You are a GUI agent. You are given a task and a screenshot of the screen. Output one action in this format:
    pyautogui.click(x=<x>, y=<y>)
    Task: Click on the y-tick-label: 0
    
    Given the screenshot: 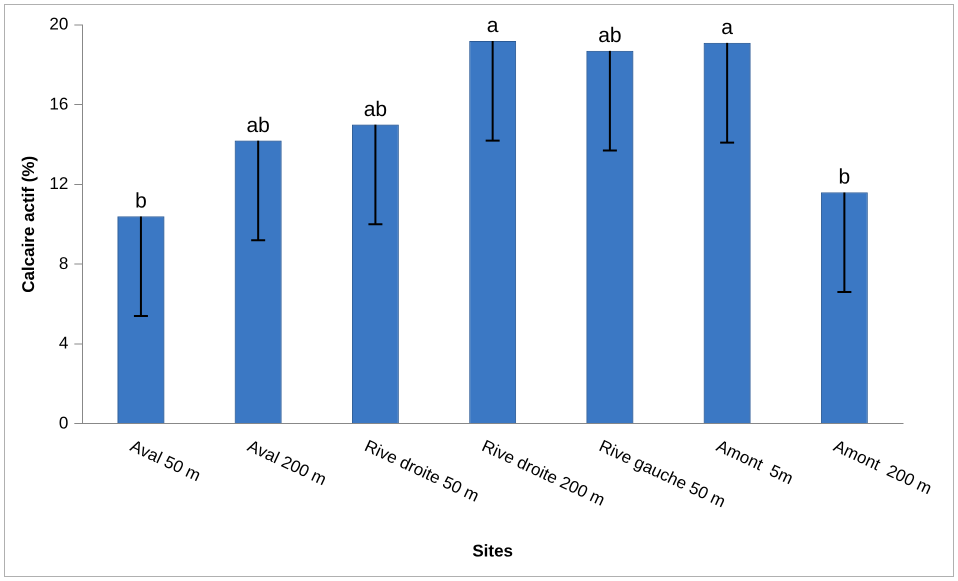 What is the action you would take?
    pyautogui.click(x=63, y=422)
    